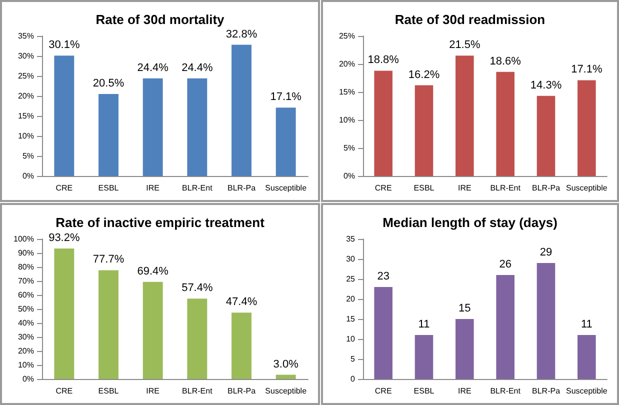 This screenshot has width=619, height=405. I want to click on data-label: 15, so click(464, 308).